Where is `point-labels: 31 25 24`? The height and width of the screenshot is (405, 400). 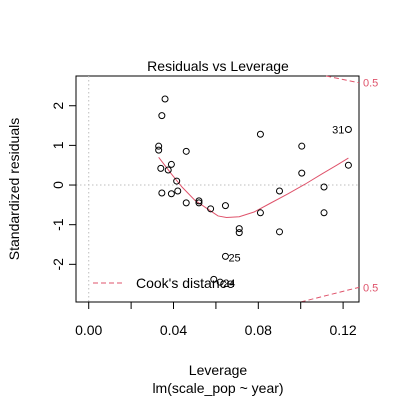
point-labels: 31 25 24 is located at coordinates (283, 208).